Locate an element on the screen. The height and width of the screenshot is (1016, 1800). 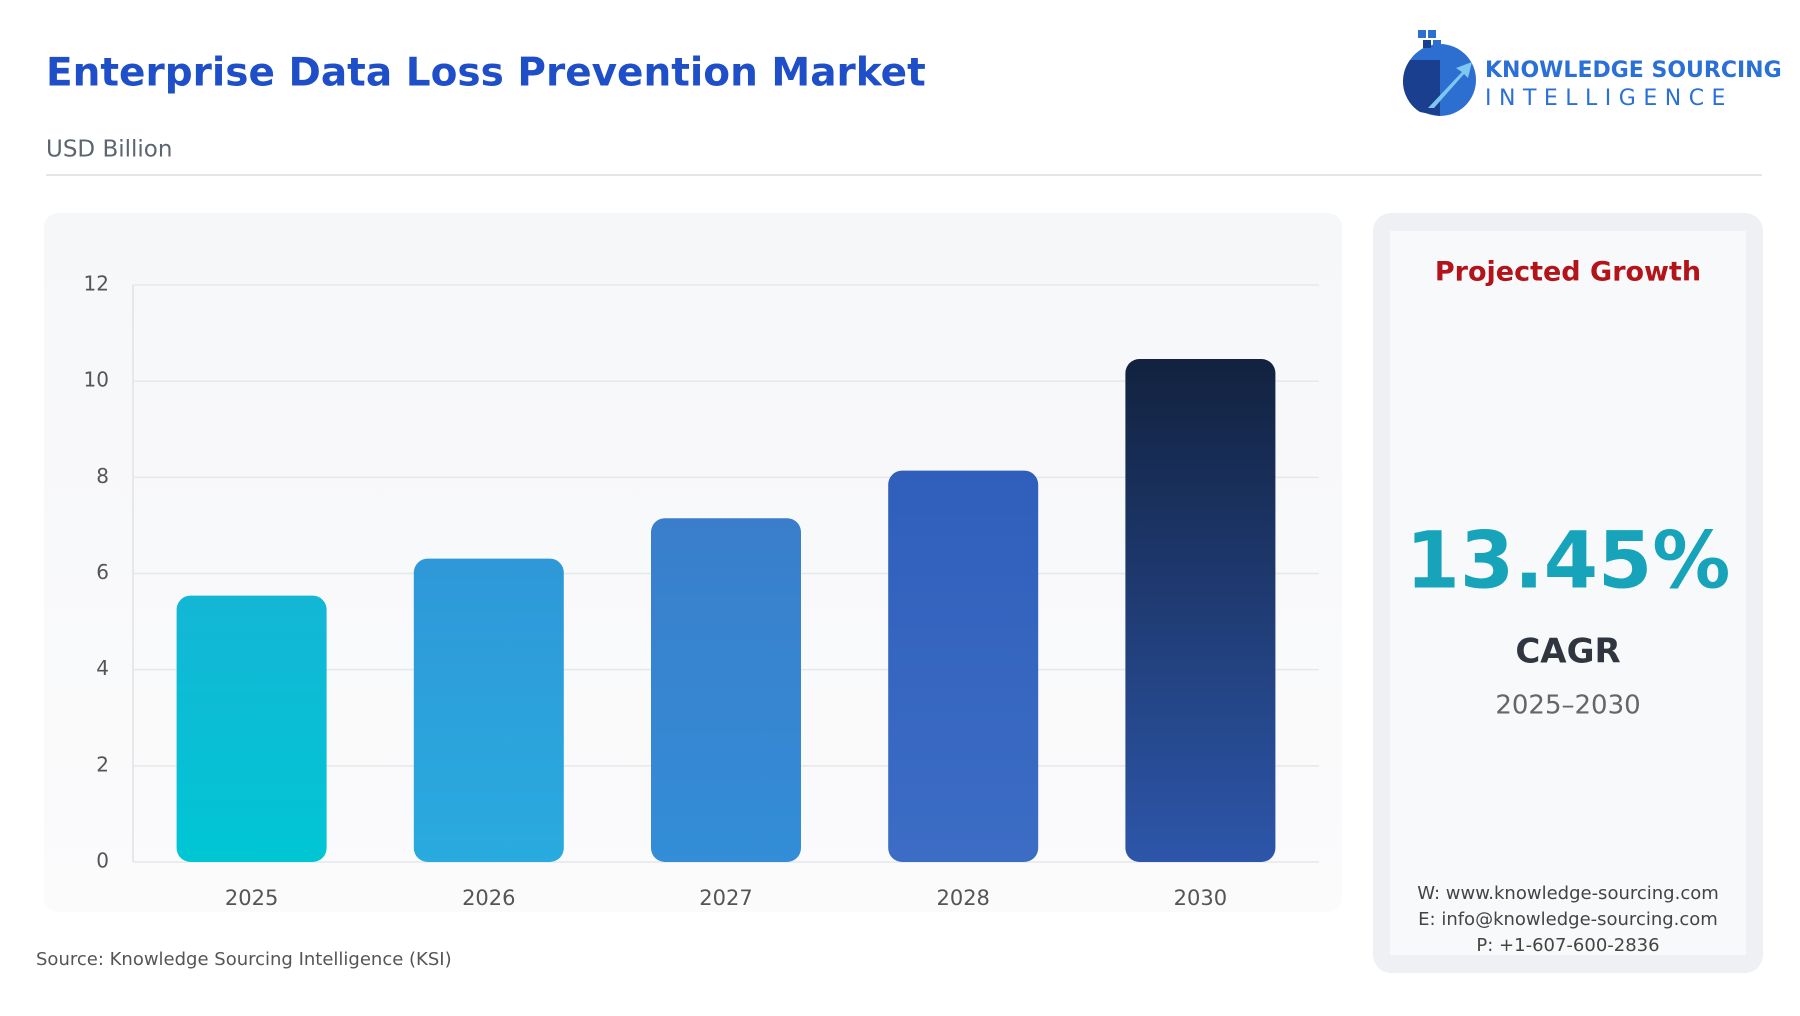
y-tick-label: 2 is located at coordinates (102, 764).